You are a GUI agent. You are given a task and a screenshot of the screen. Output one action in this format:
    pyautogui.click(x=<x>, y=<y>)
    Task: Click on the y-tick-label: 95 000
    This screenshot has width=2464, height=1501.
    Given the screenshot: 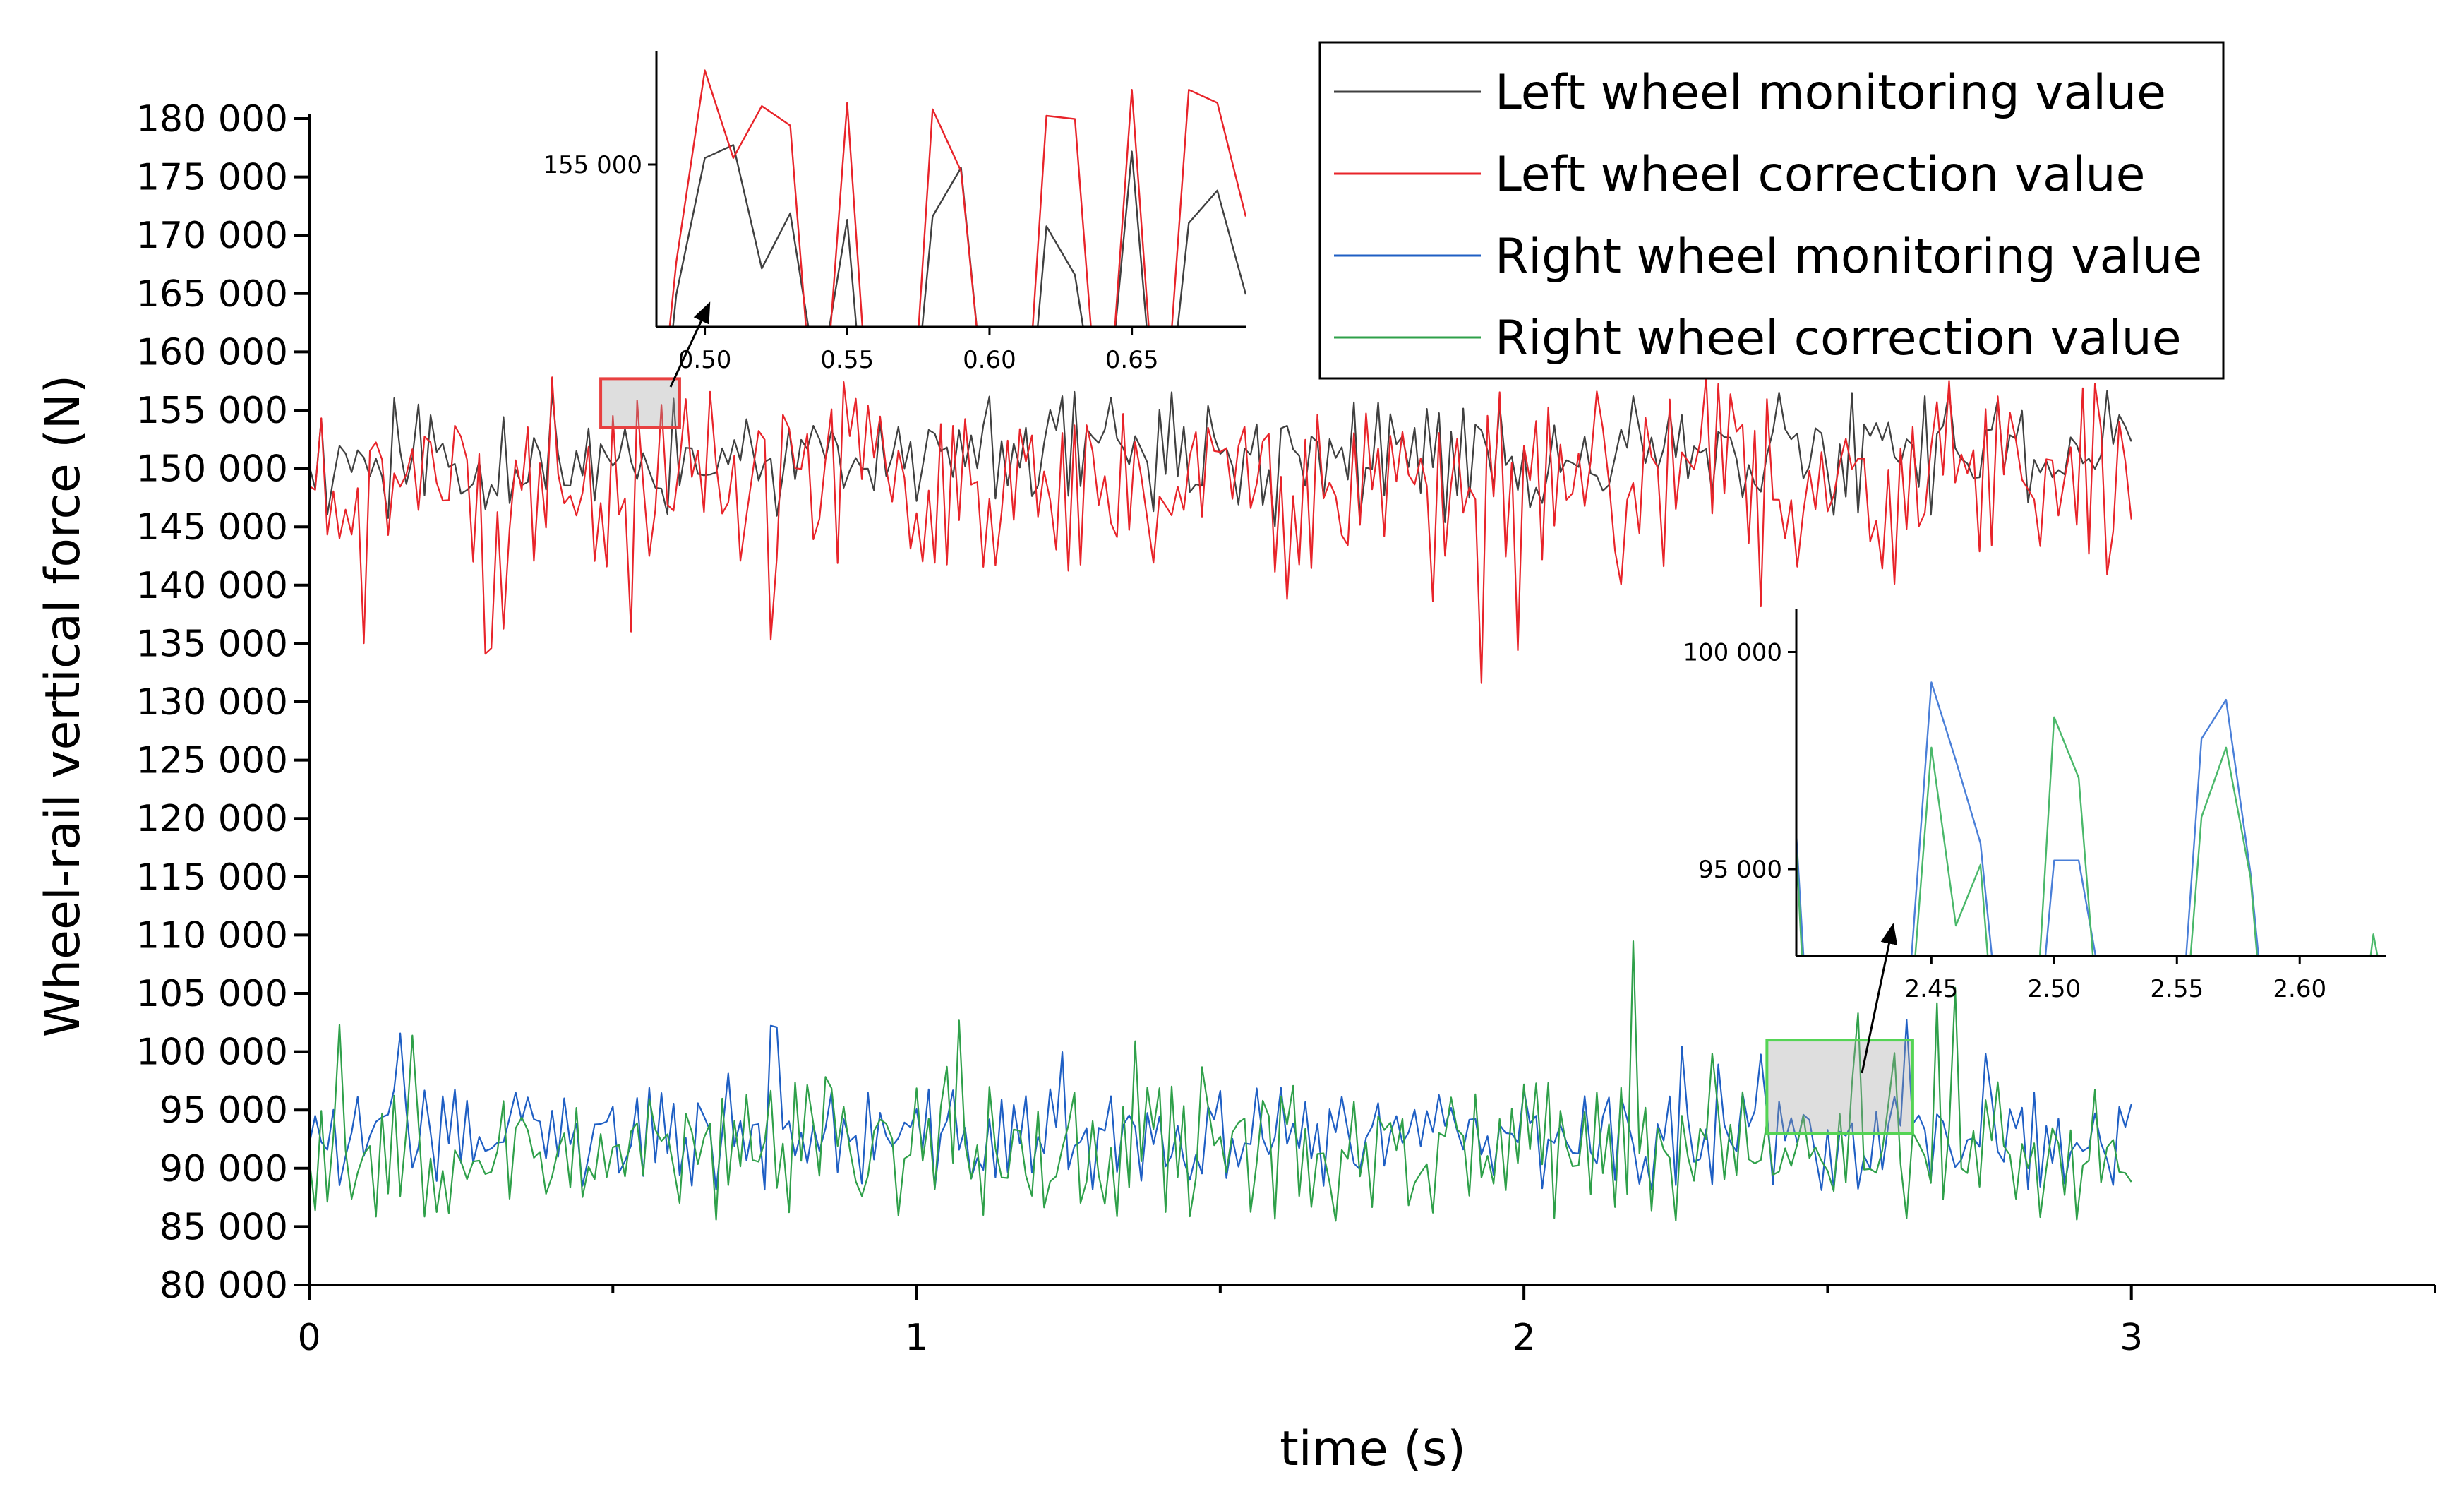 What is the action you would take?
    pyautogui.click(x=224, y=1110)
    